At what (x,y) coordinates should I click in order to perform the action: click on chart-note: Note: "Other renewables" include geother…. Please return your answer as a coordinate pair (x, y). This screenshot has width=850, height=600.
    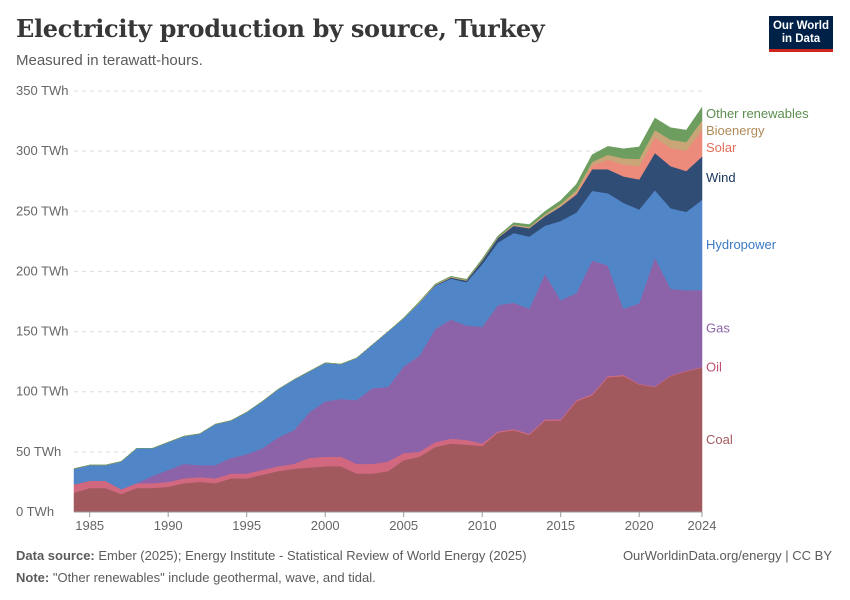
    Looking at the image, I should click on (196, 577).